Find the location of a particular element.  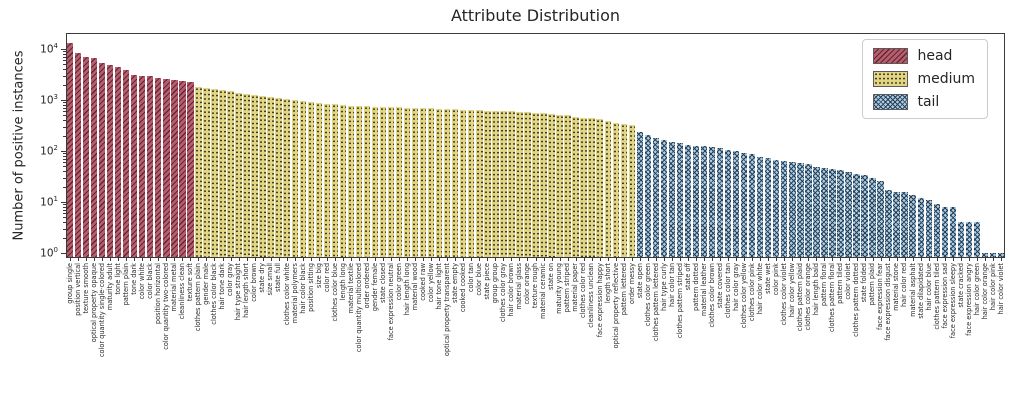

bar-clothes-pattern-plaid is located at coordinates (800, 210).